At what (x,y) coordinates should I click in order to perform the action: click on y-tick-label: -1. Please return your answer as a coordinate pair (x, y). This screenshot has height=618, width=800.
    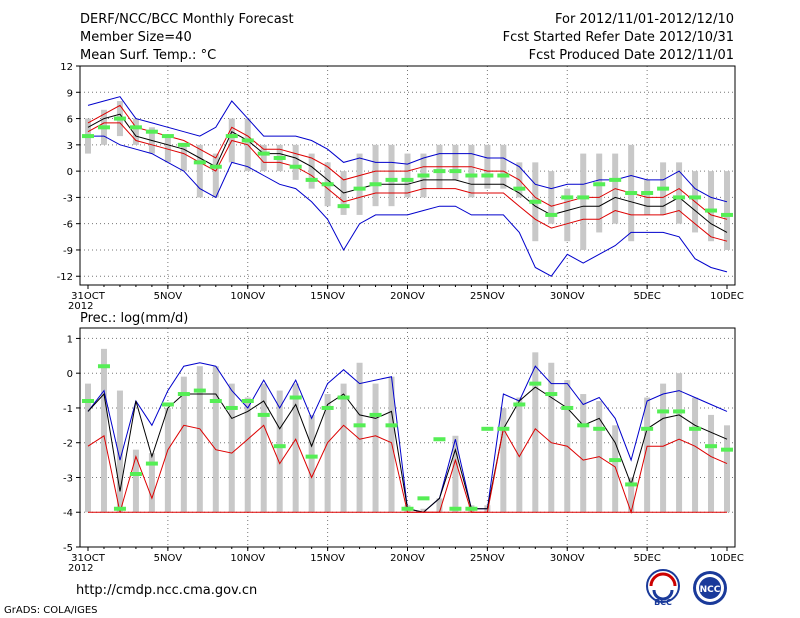
    Looking at the image, I should click on (68, 409).